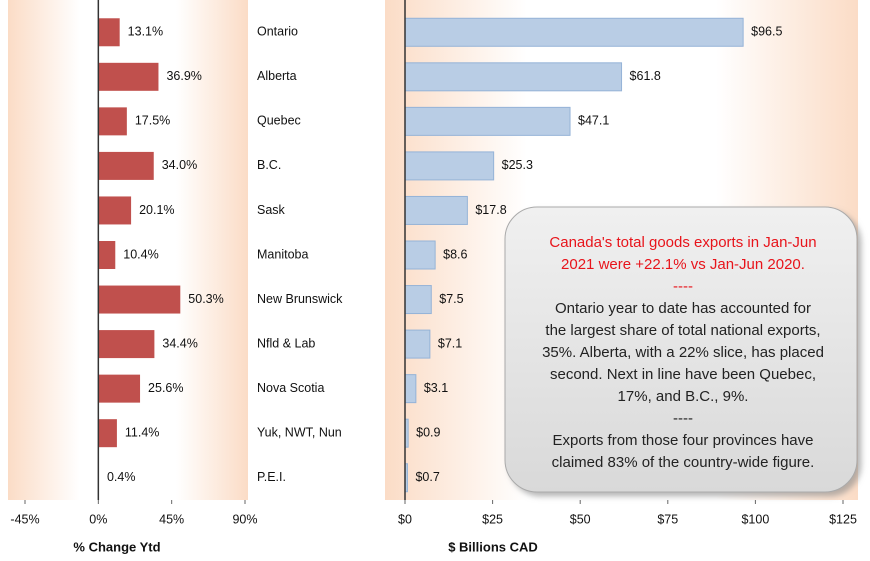  I want to click on value-label: $8.6, so click(455, 254).